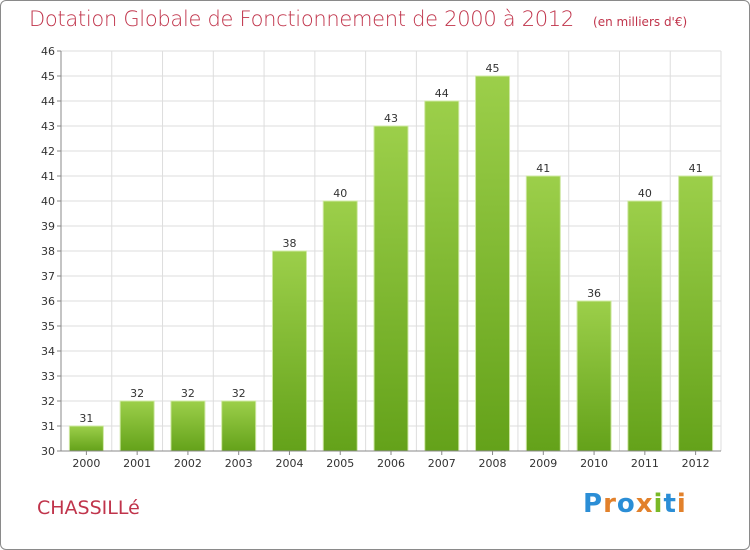 This screenshot has width=750, height=550. I want to click on y-tick-label: 42, so click(48, 151).